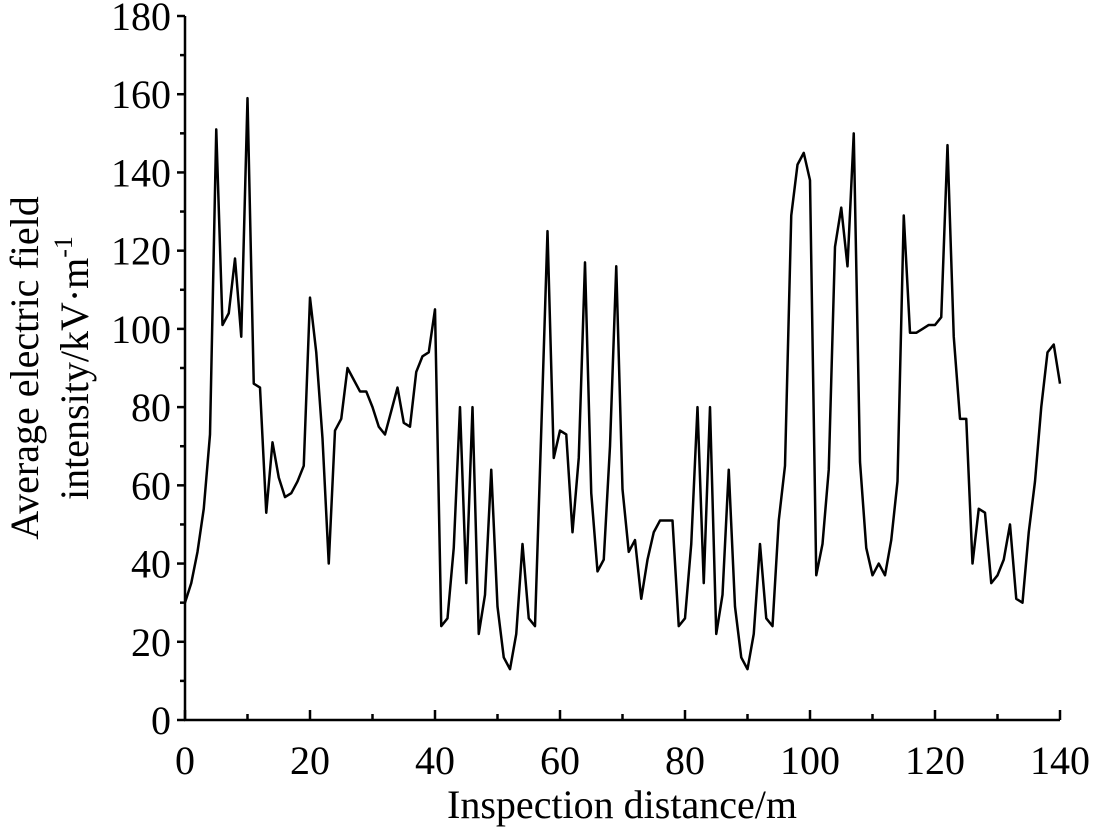 The height and width of the screenshot is (834, 1098). I want to click on y-tick-label: 180, so click(141, 19).